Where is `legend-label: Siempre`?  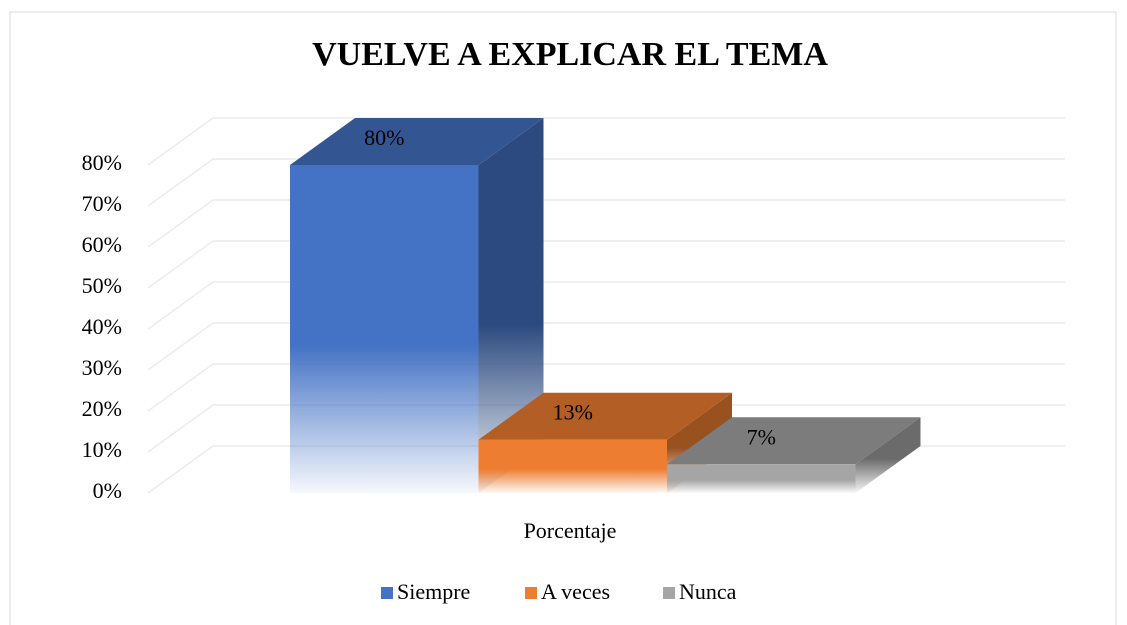
legend-label: Siempre is located at coordinates (433, 591).